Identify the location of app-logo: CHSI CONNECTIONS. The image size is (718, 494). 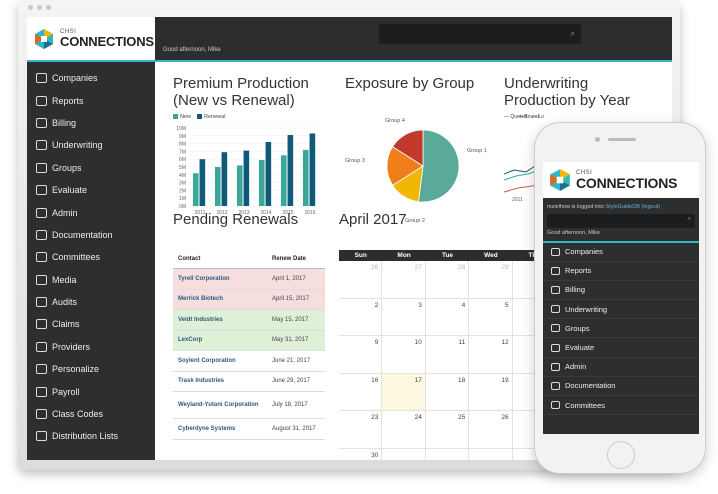
(91, 38).